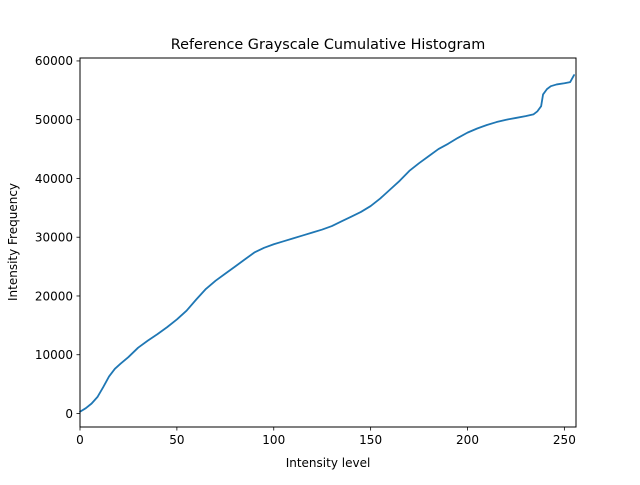 Image resolution: width=640 pixels, height=485 pixels. I want to click on y-axis-ticks: 0 10000 20000 30000 40000 50000 60000, so click(57, 237).